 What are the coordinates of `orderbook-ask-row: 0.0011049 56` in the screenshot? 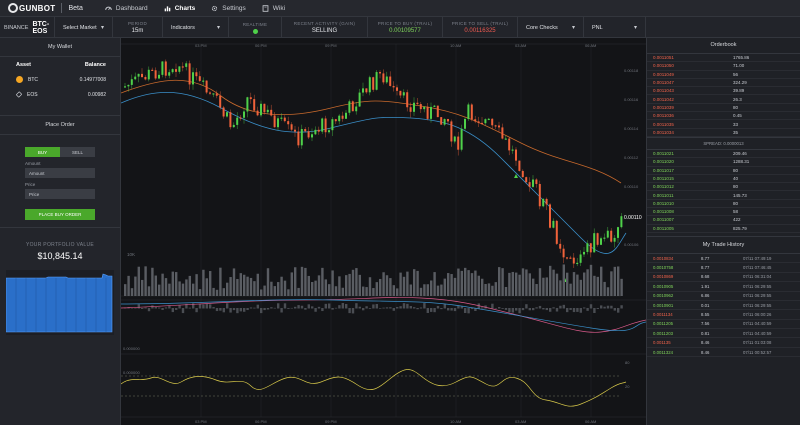 It's located at (723, 75).